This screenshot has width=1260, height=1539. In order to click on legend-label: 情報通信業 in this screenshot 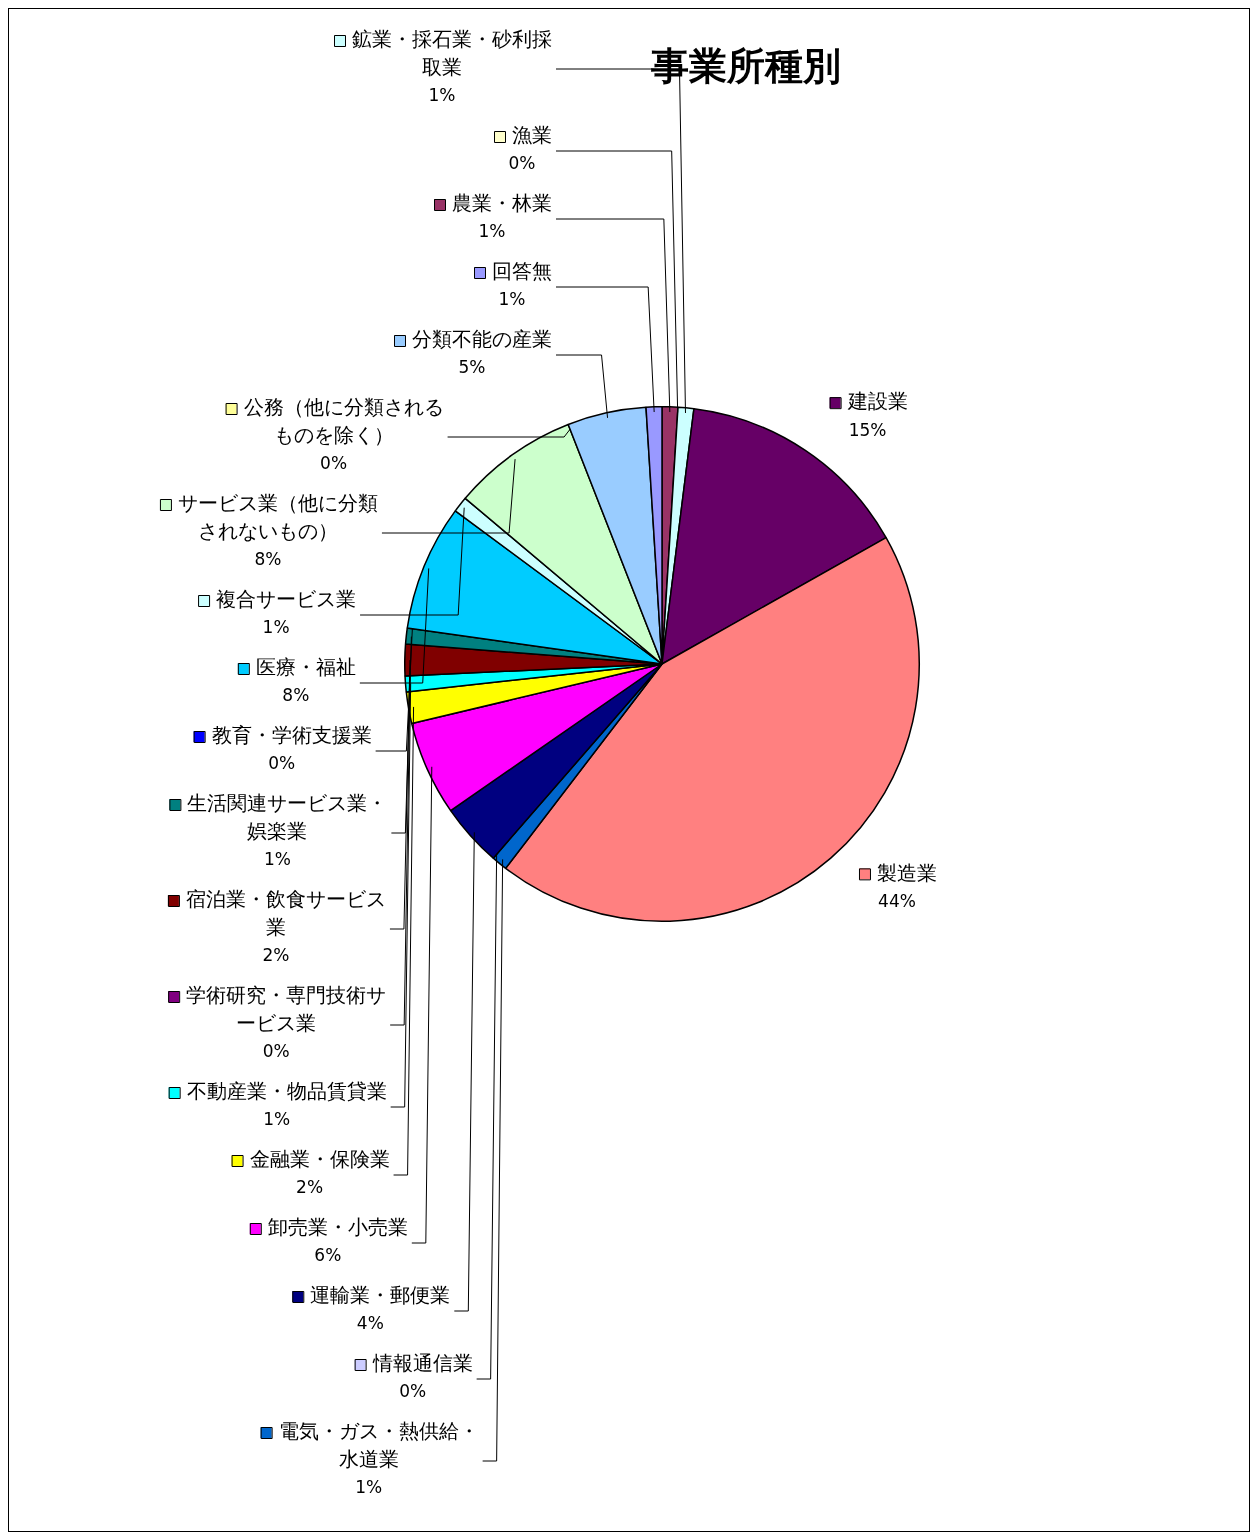, I will do `click(422, 1363)`.